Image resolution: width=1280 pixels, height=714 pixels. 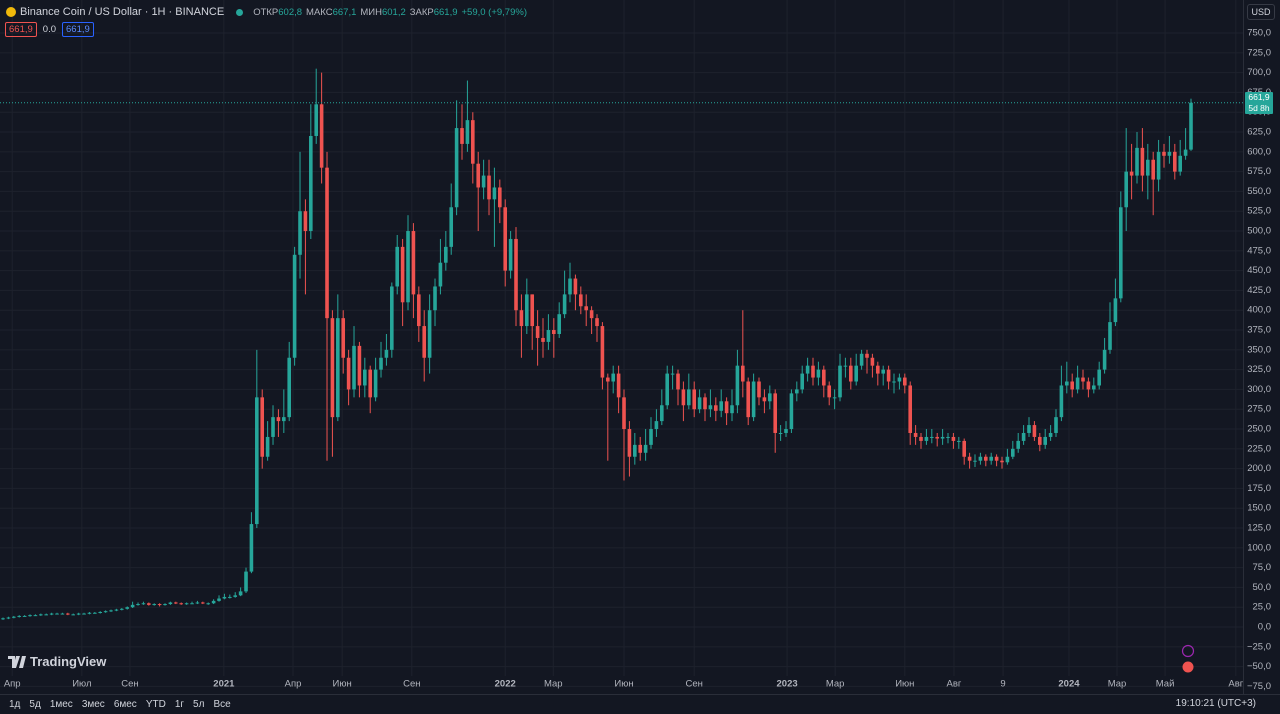 I want to click on range-button: 6мес, so click(x=125, y=704).